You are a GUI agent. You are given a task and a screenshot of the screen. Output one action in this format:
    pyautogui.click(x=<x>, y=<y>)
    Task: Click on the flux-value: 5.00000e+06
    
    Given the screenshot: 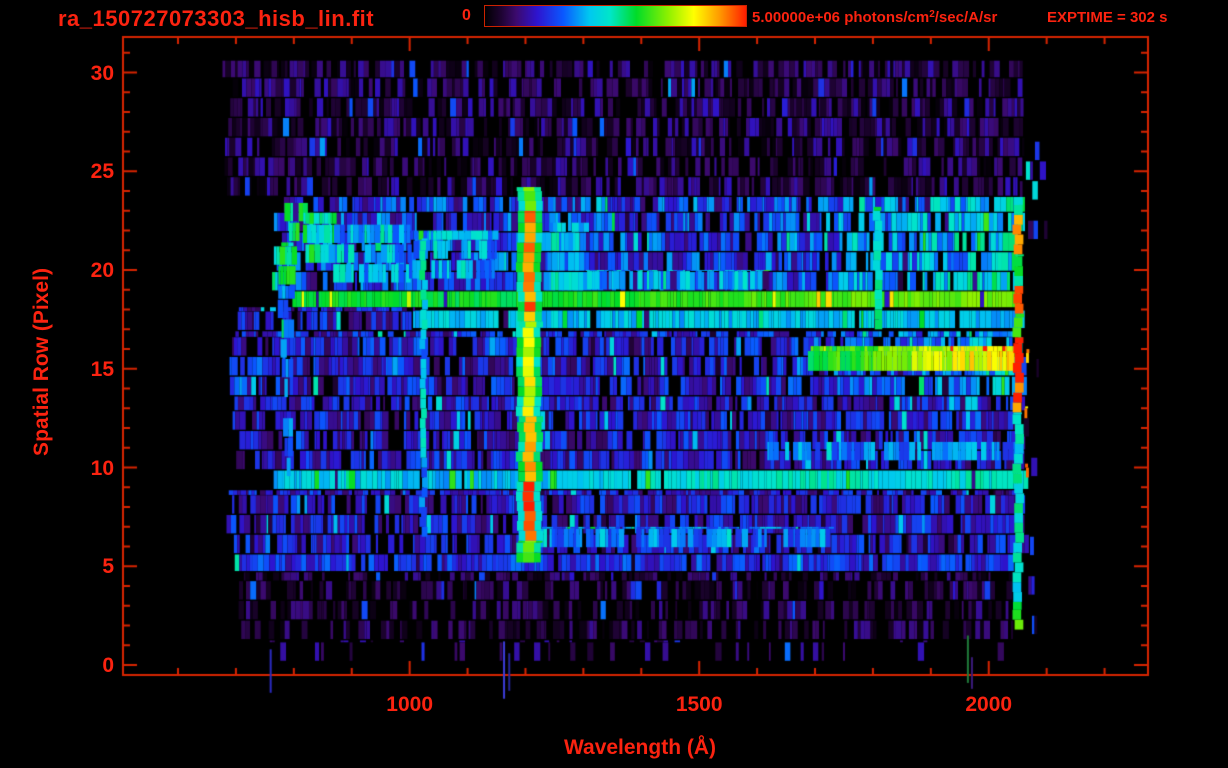 What is the action you would take?
    pyautogui.click(x=798, y=17)
    